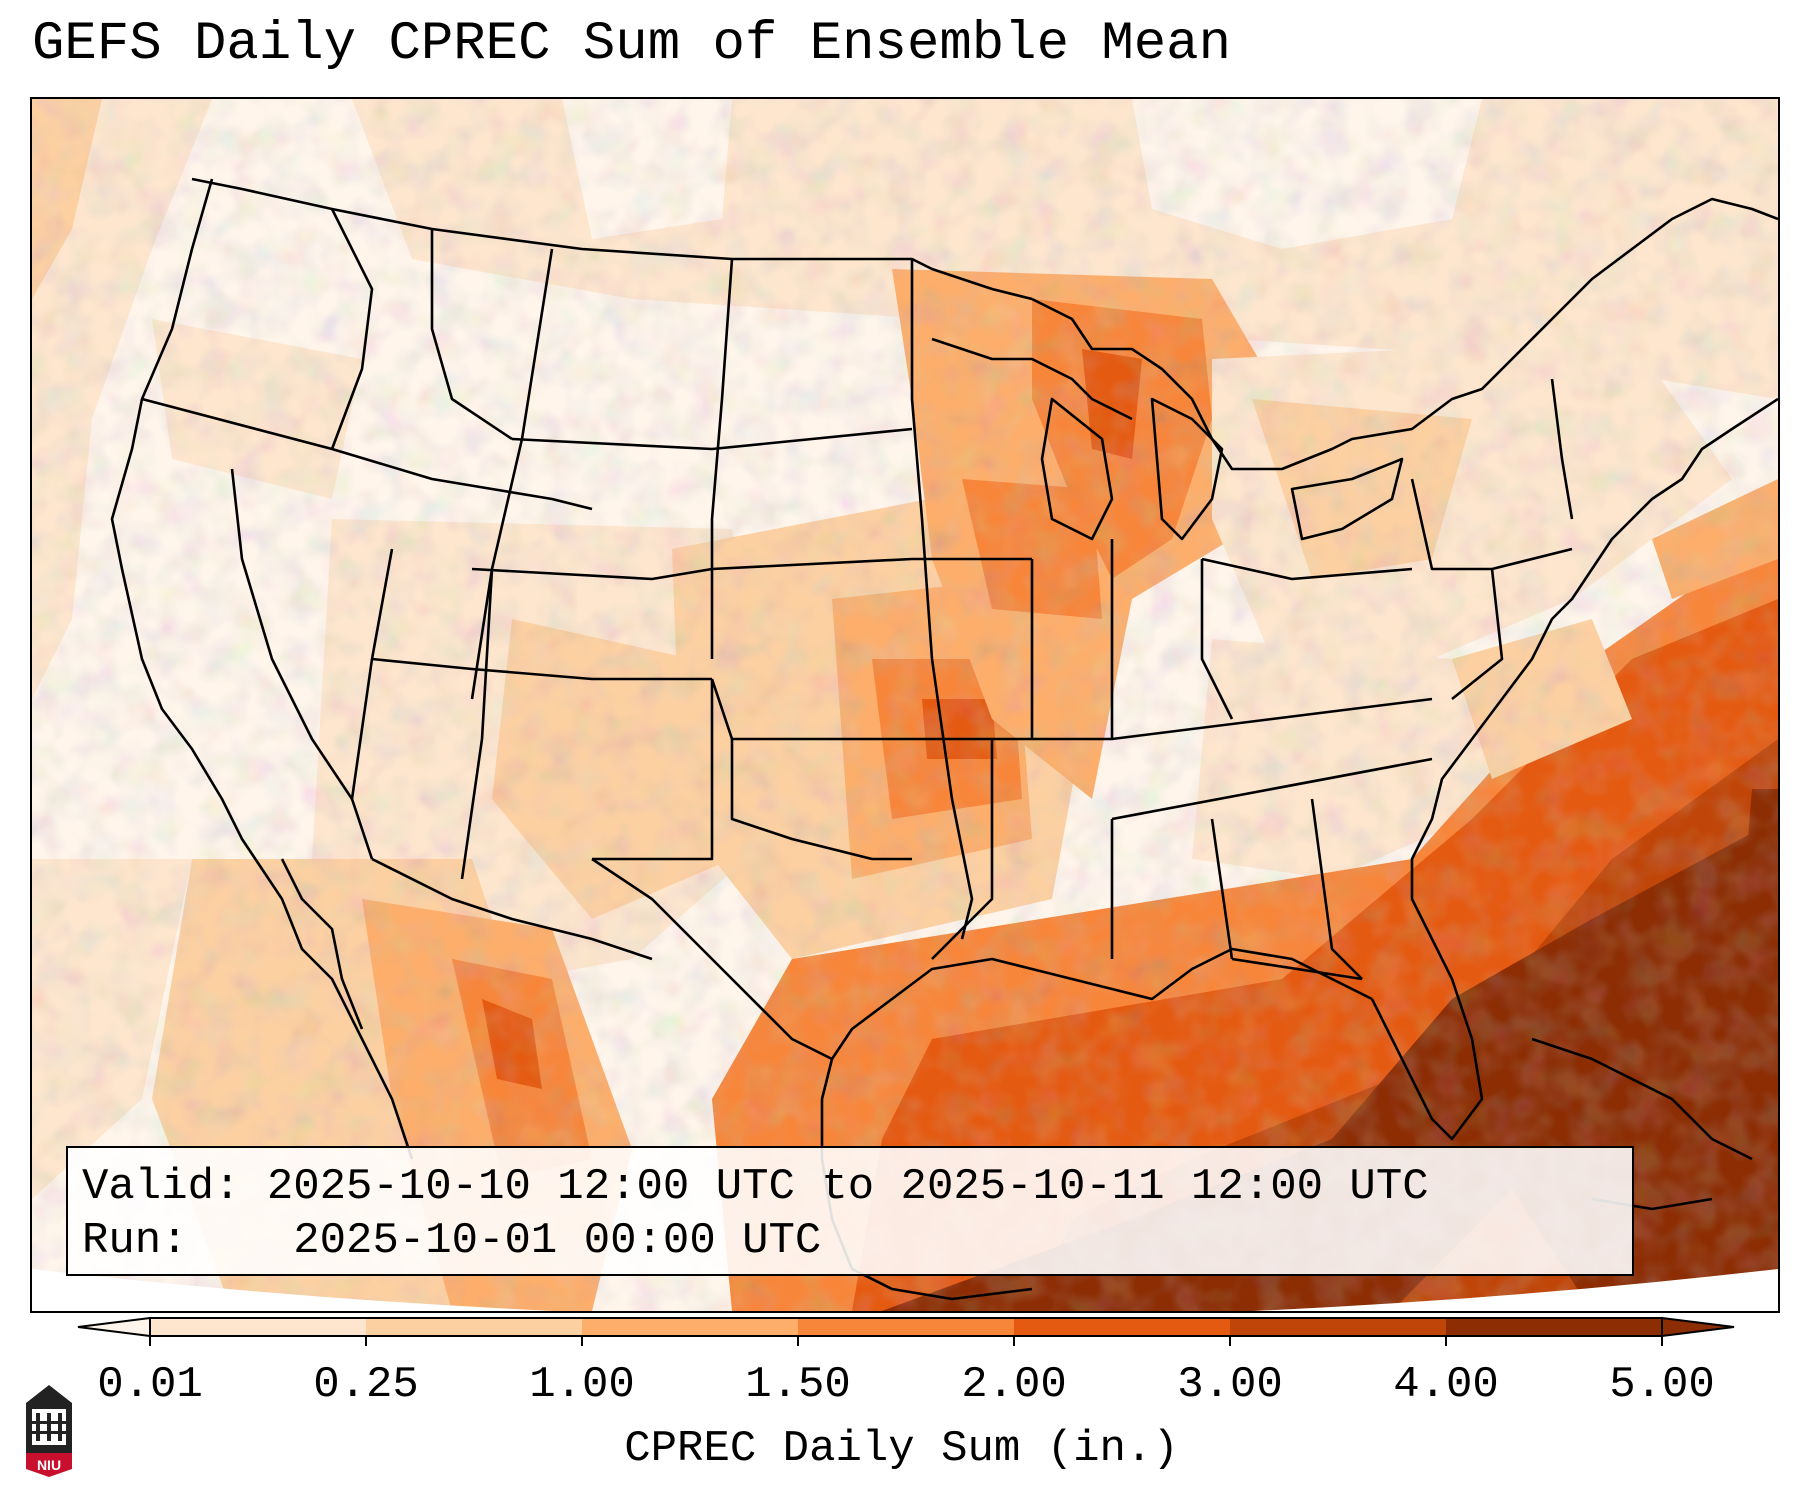 The height and width of the screenshot is (1500, 1803). I want to click on colorbar-segments, so click(906, 1327).